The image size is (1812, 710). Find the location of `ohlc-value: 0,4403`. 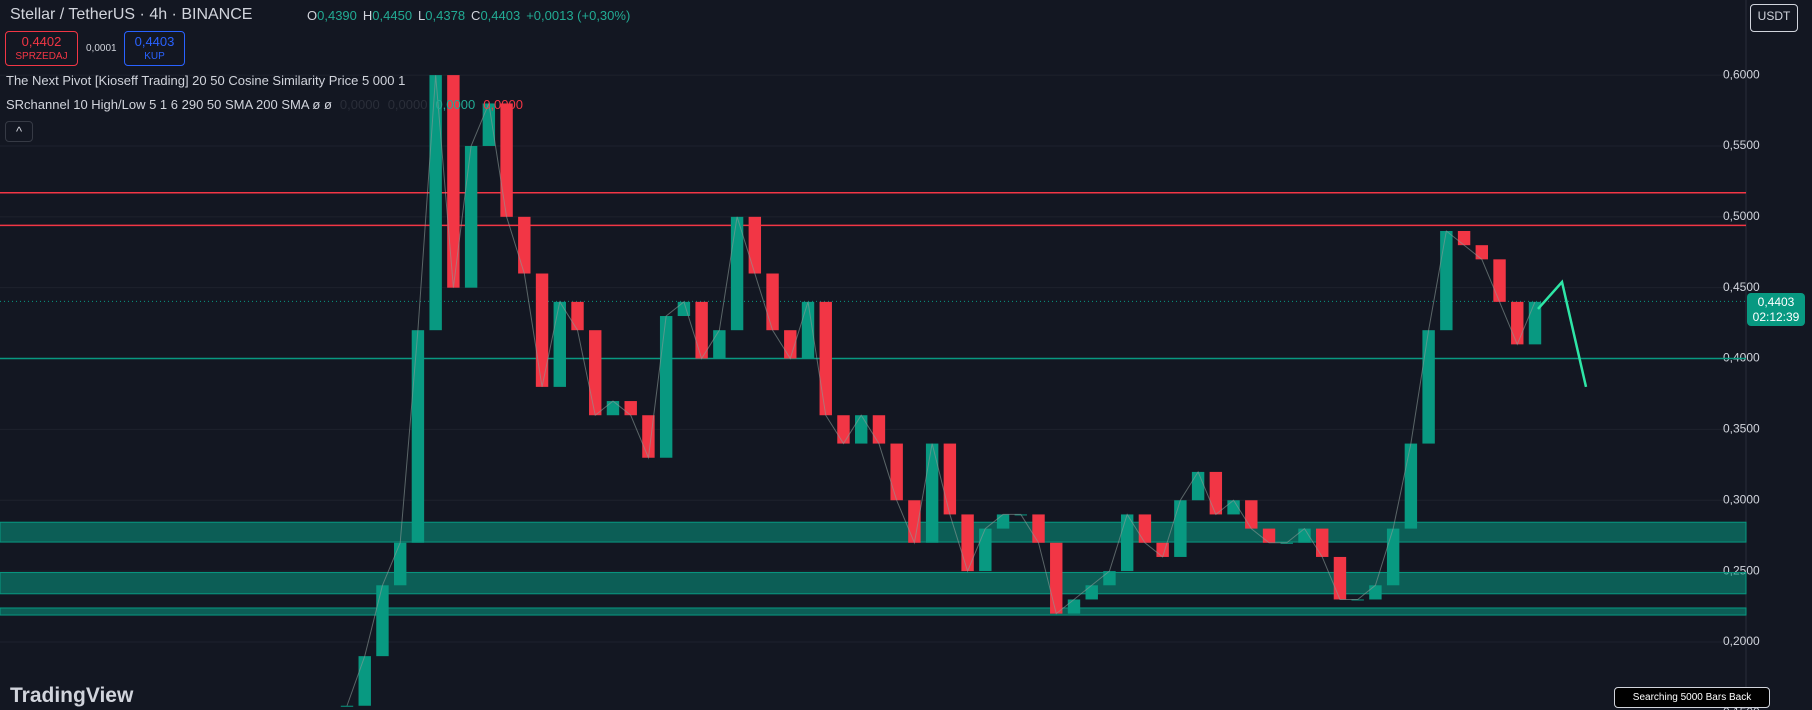

ohlc-value: 0,4403 is located at coordinates (500, 15).